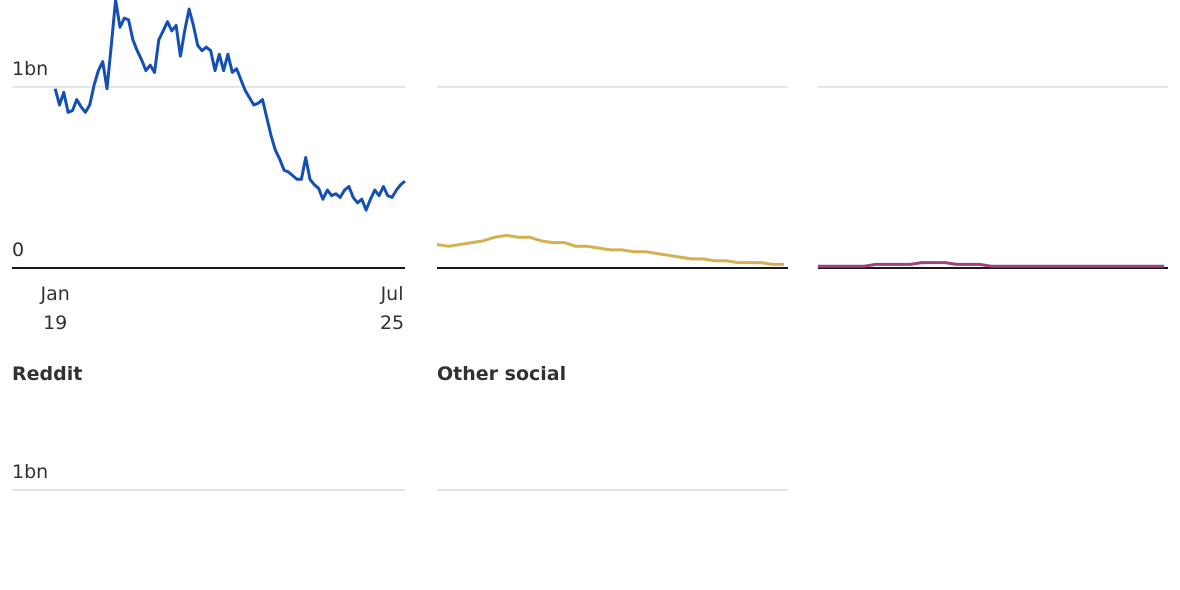 The width and height of the screenshot is (1180, 590). Describe the element at coordinates (501, 374) in the screenshot. I see `chart-title: Other social` at that location.